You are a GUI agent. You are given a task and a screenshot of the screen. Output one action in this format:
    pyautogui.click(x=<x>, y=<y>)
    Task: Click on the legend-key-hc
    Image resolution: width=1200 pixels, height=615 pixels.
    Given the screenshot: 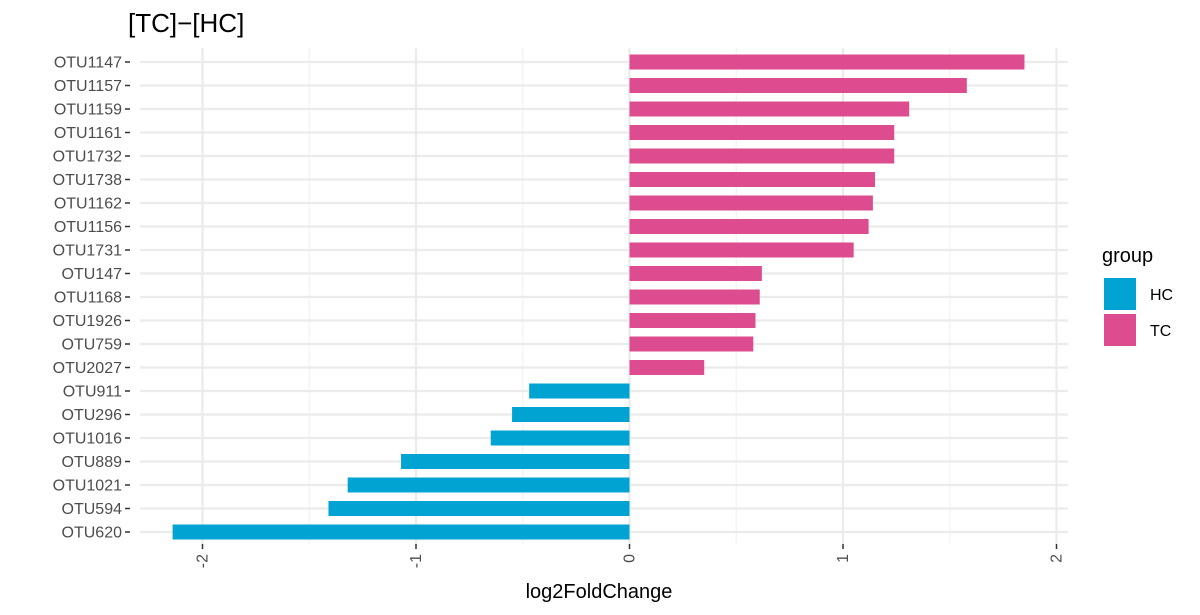 What is the action you would take?
    pyautogui.click(x=1120, y=294)
    